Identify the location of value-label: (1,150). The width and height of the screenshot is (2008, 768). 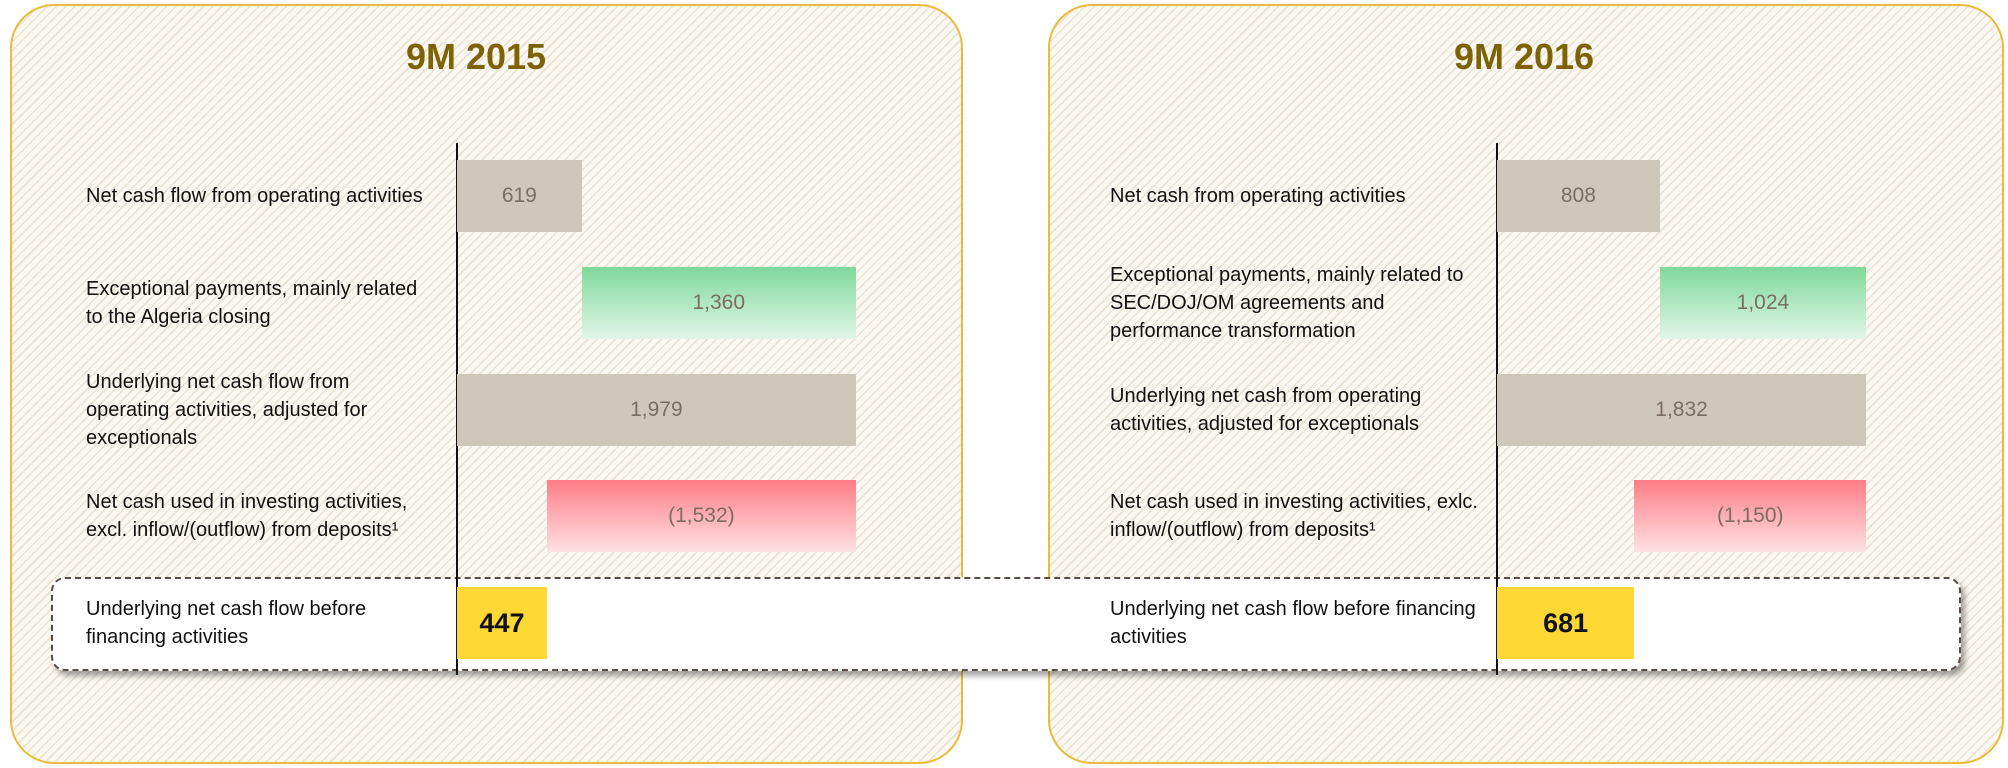
(1750, 515).